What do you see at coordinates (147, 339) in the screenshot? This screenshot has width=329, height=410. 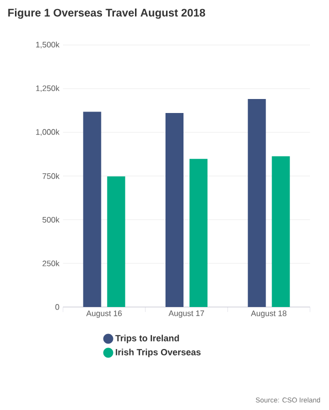 I see `legend-label: Trips to Ireland` at bounding box center [147, 339].